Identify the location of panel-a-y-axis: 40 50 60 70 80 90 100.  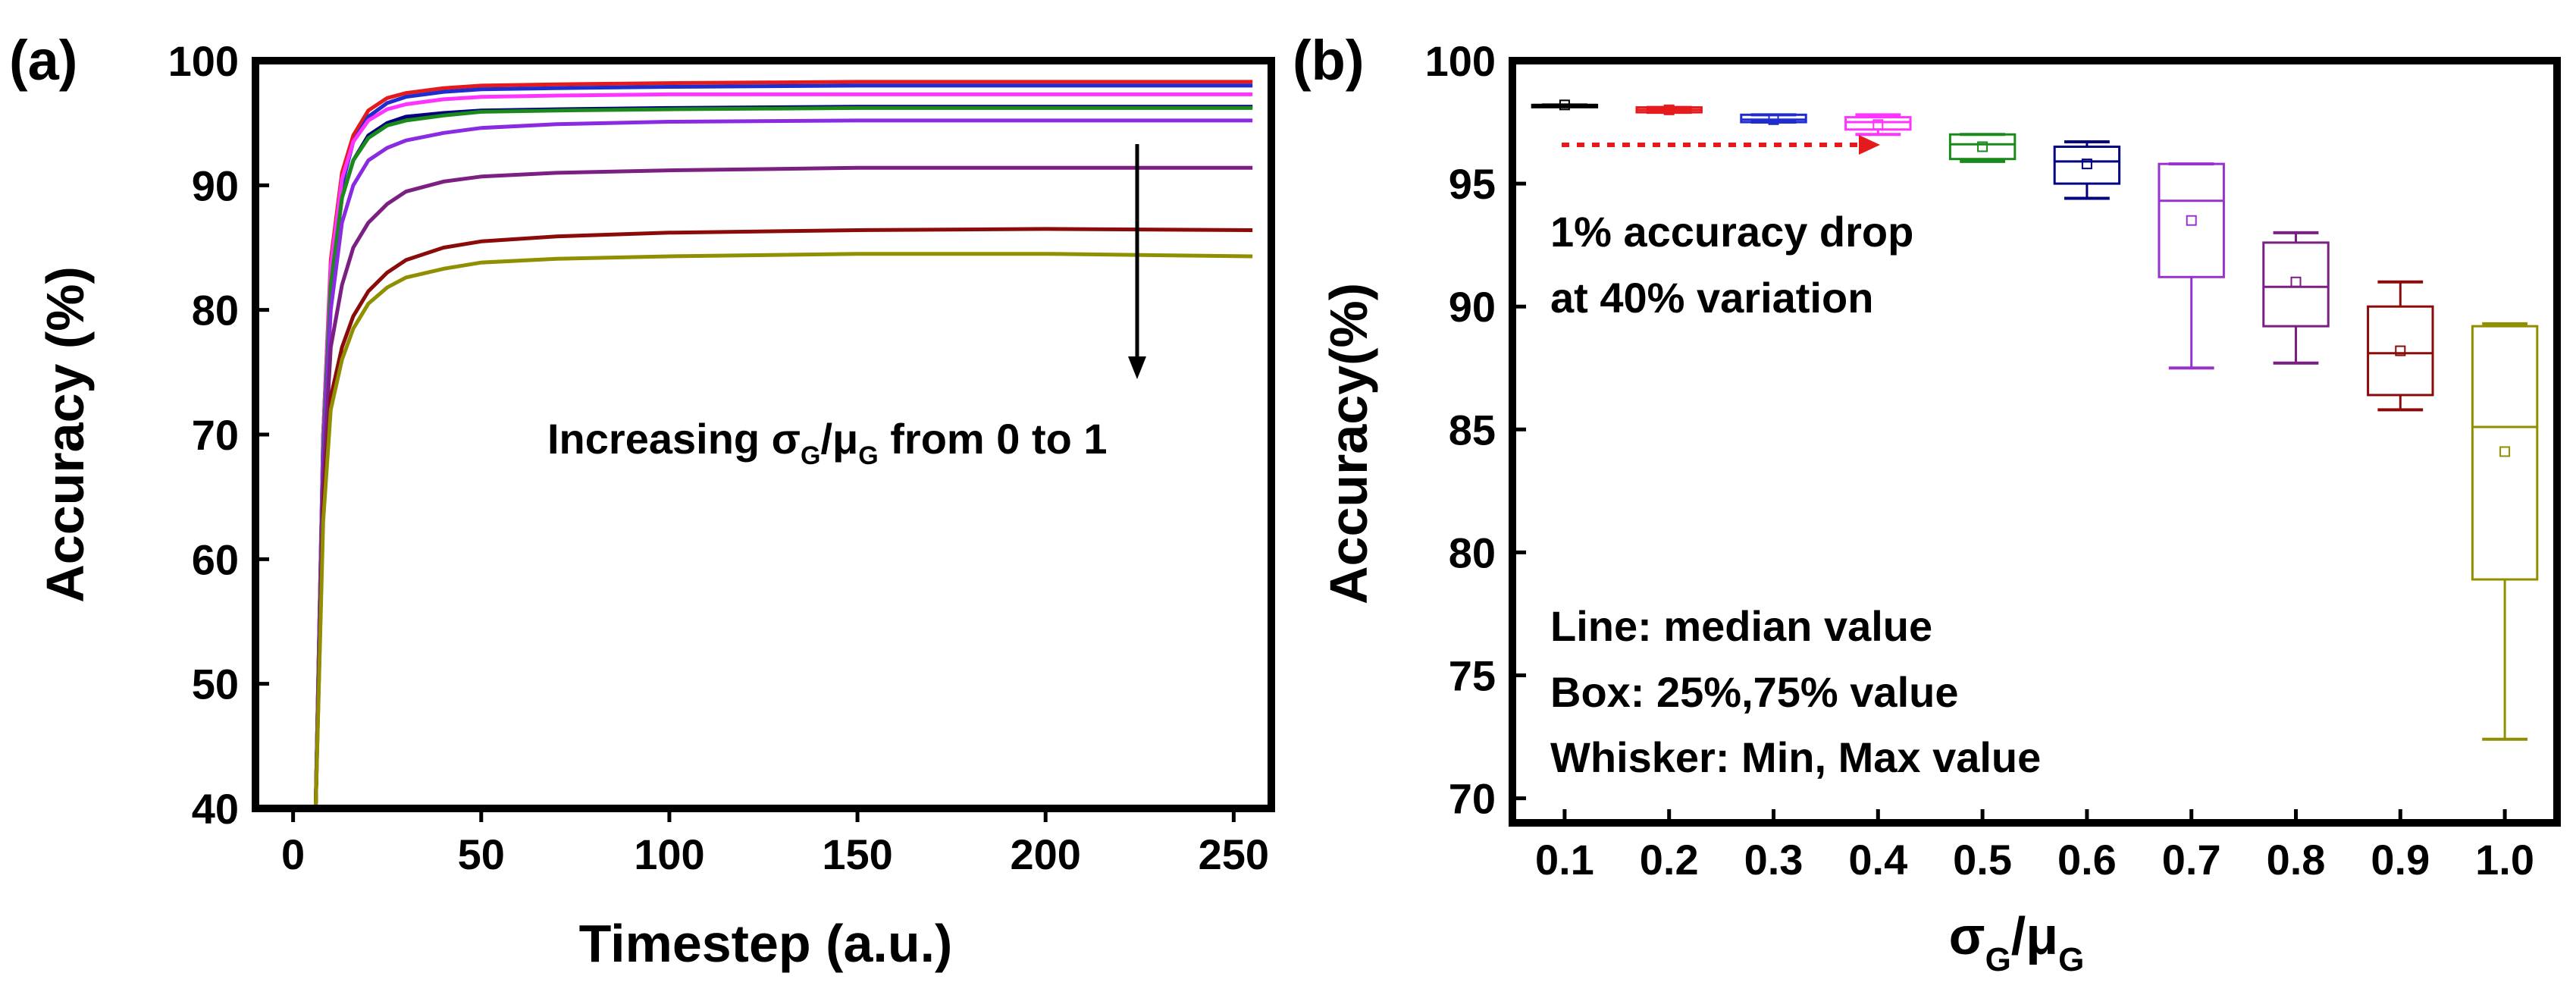
(218, 435).